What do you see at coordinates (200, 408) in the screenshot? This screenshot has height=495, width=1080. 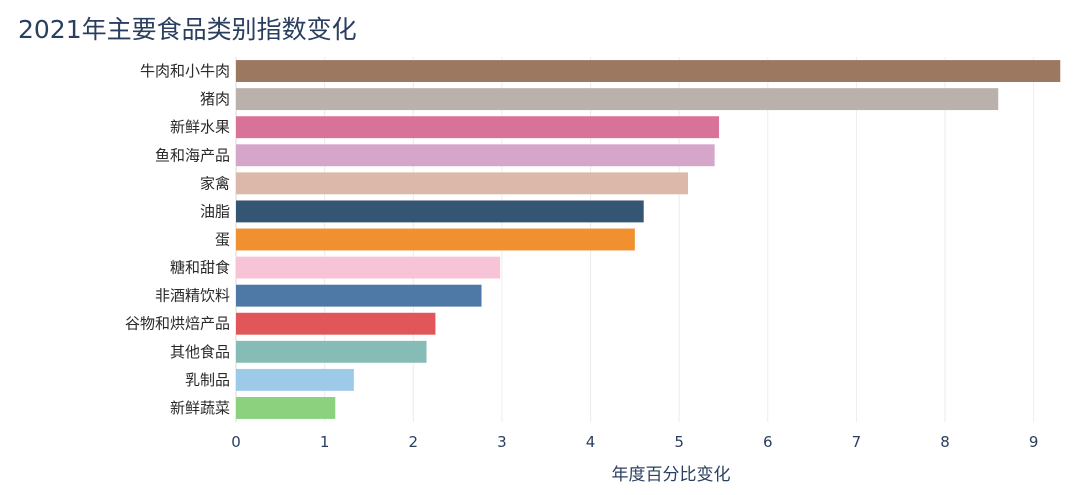 I see `category-label: 新鲜蔬菜` at bounding box center [200, 408].